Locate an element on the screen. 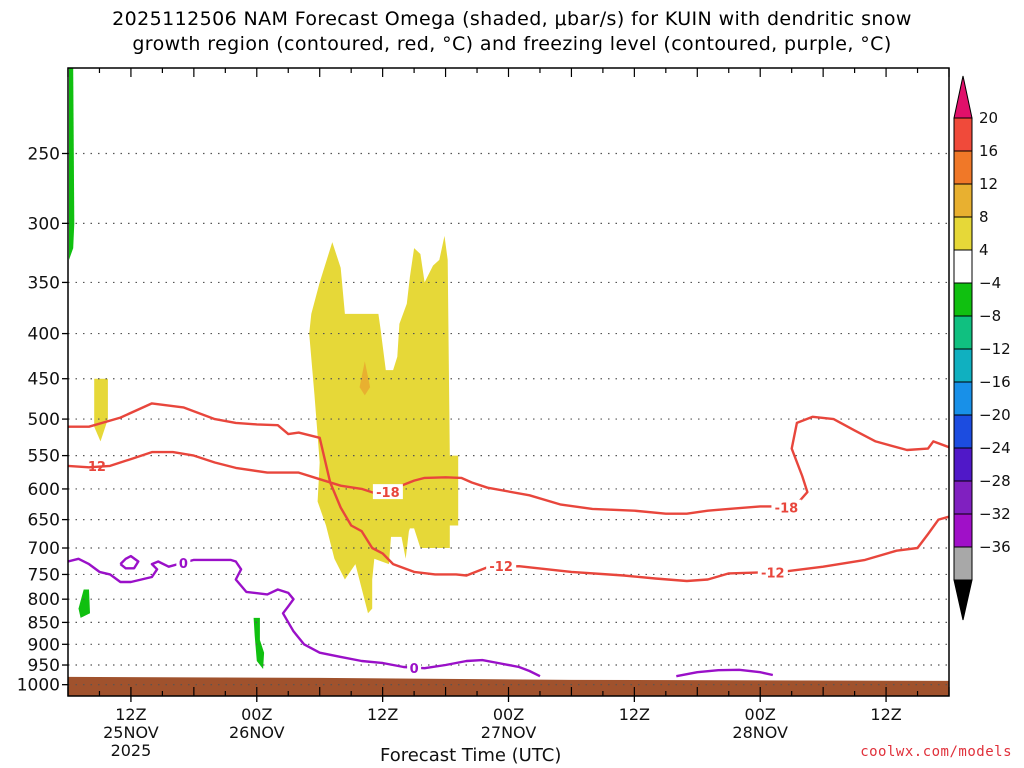 The image size is (1024, 768). ytick-label-750: 750 is located at coordinates (44, 575).